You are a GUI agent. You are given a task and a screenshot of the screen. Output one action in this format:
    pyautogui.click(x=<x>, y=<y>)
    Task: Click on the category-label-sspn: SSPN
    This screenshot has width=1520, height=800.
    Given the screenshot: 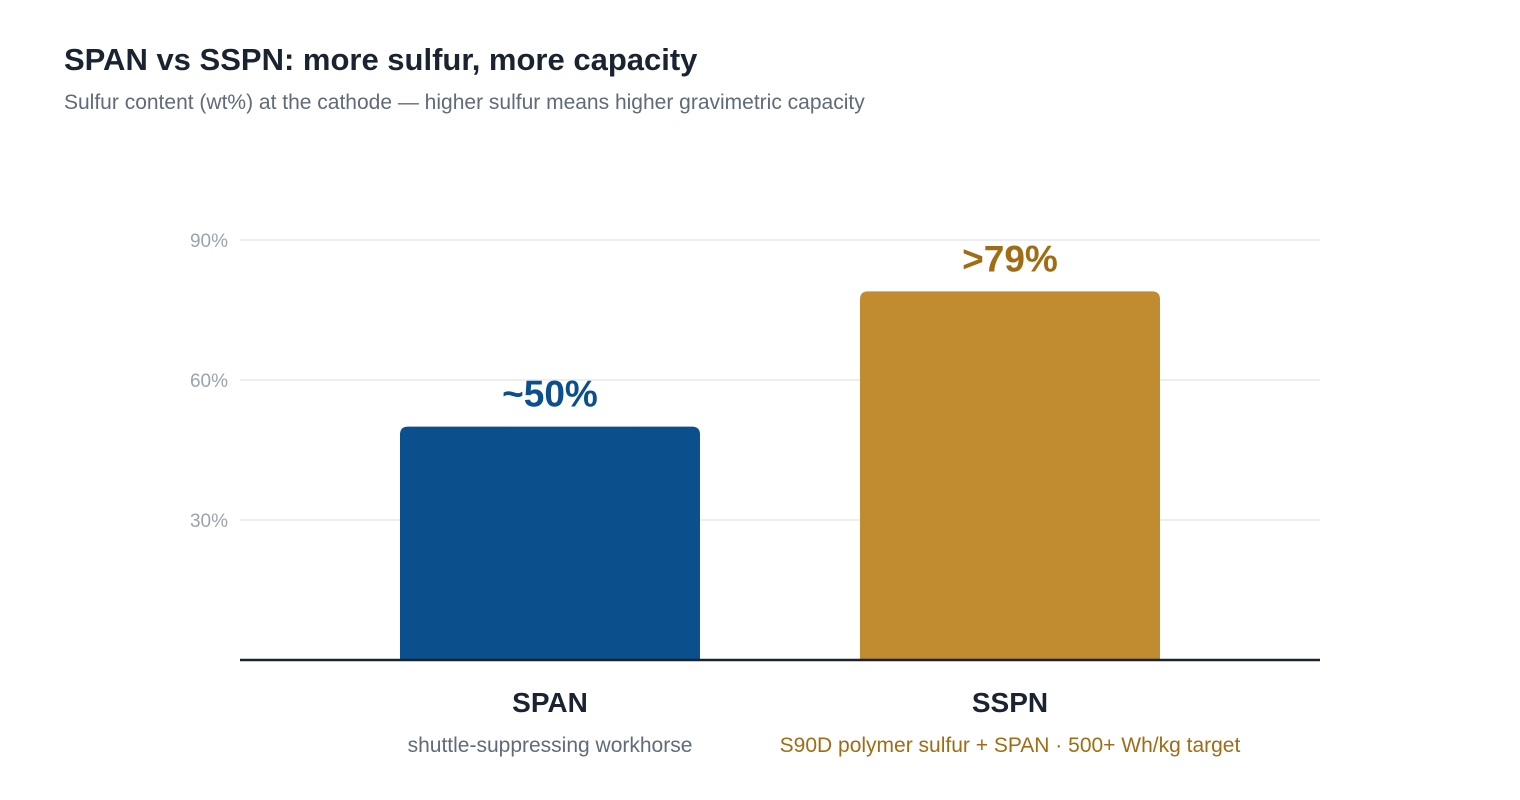 What is the action you would take?
    pyautogui.click(x=1010, y=702)
    